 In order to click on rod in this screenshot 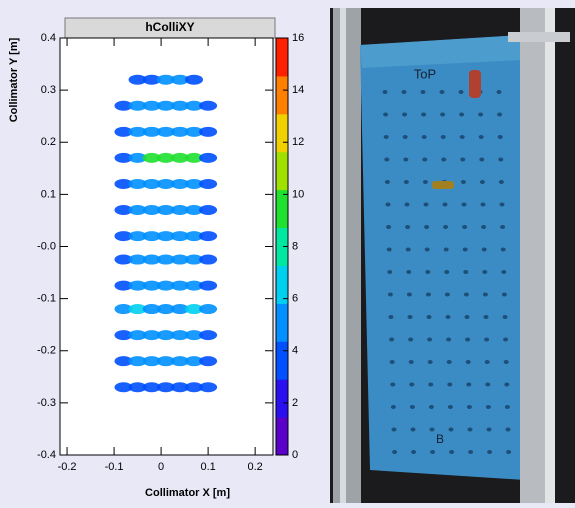, I will do `click(443, 185)`.